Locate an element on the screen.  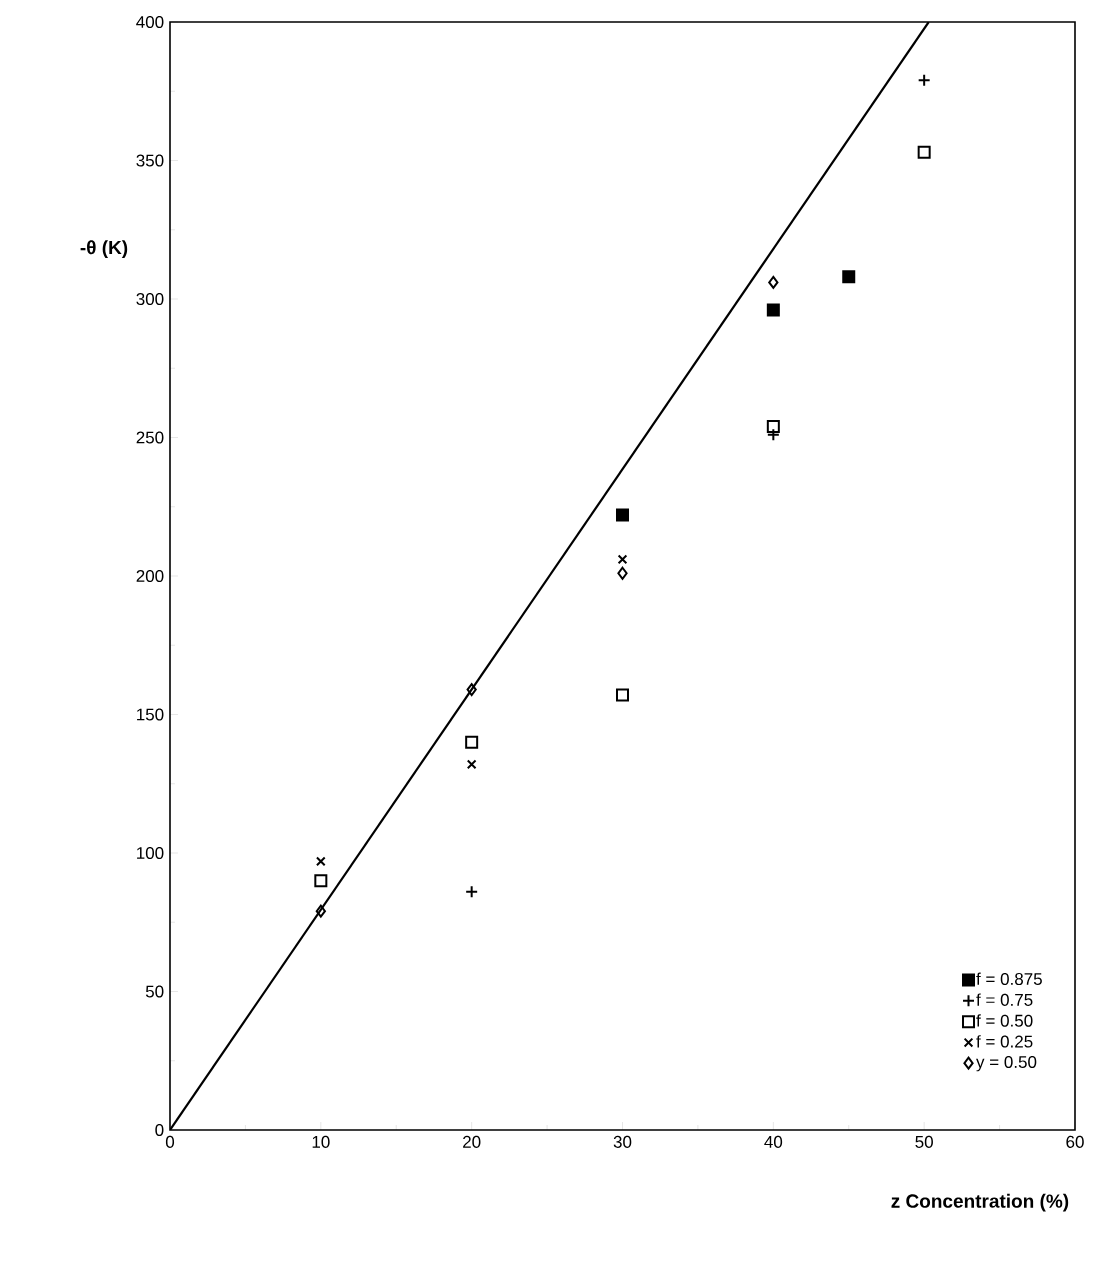
y-tick-label: 50 is located at coordinates (154, 991).